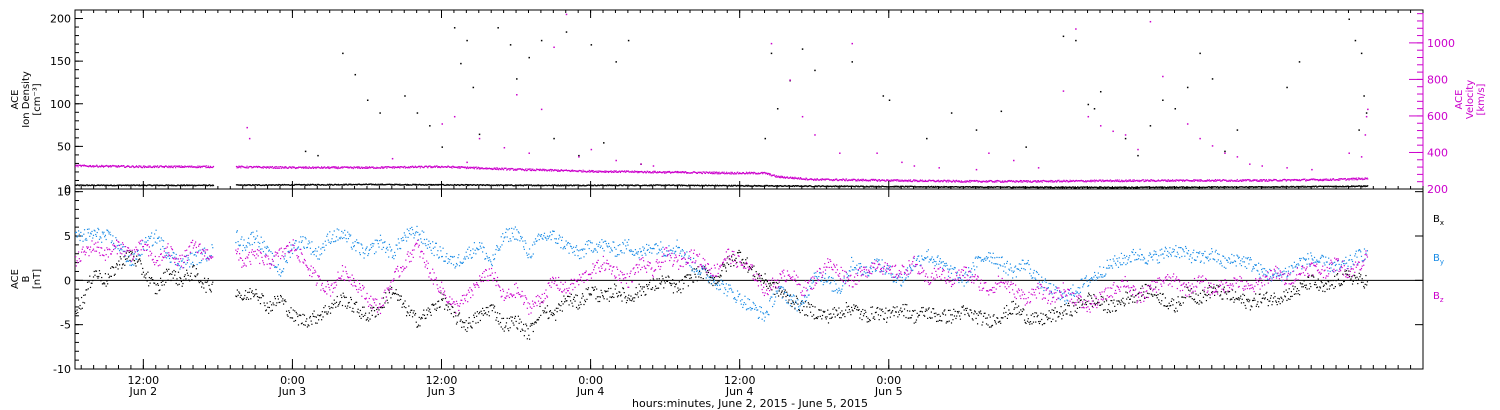 This screenshot has height=410, width=1500. What do you see at coordinates (67, 189) in the screenshot?
I see `y-tick-label: 0` at bounding box center [67, 189].